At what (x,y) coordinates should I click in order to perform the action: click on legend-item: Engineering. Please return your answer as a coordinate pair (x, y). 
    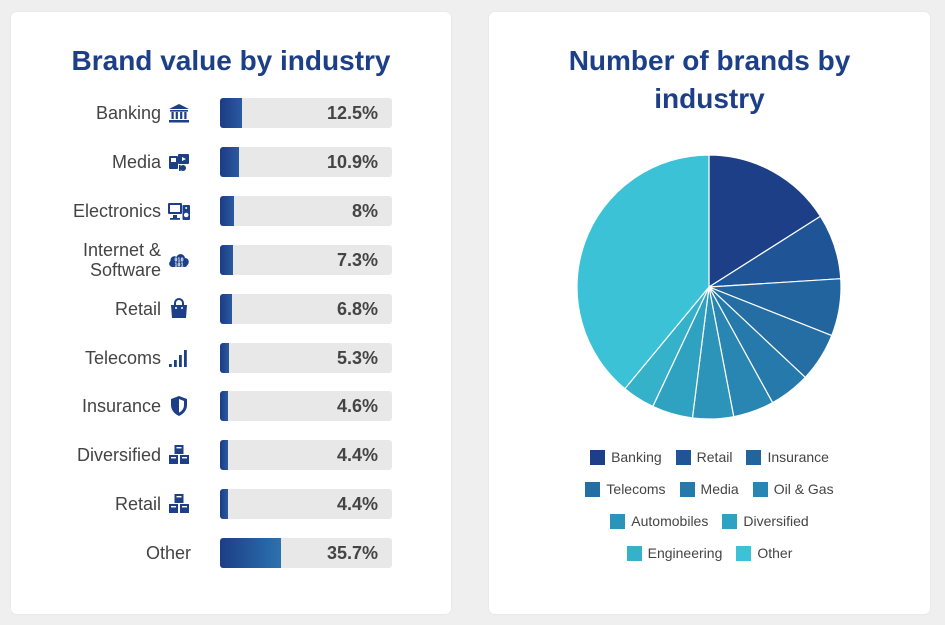
    Looking at the image, I should click on (674, 553).